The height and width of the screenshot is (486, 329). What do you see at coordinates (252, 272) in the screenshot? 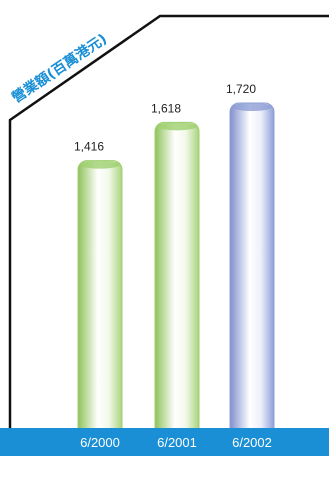
I see `bar-6/2002` at bounding box center [252, 272].